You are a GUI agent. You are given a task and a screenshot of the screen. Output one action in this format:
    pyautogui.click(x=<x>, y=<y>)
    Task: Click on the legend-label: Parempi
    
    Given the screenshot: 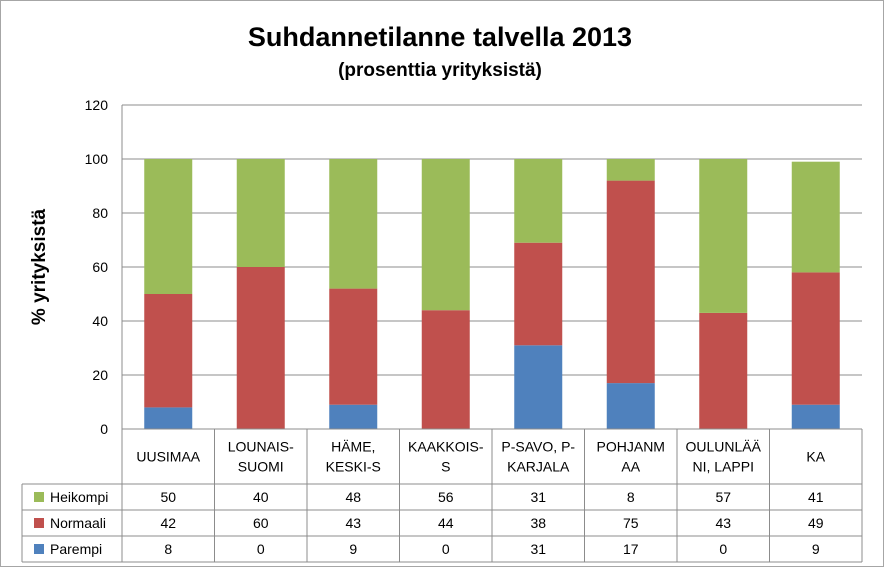 What is the action you would take?
    pyautogui.click(x=76, y=549)
    